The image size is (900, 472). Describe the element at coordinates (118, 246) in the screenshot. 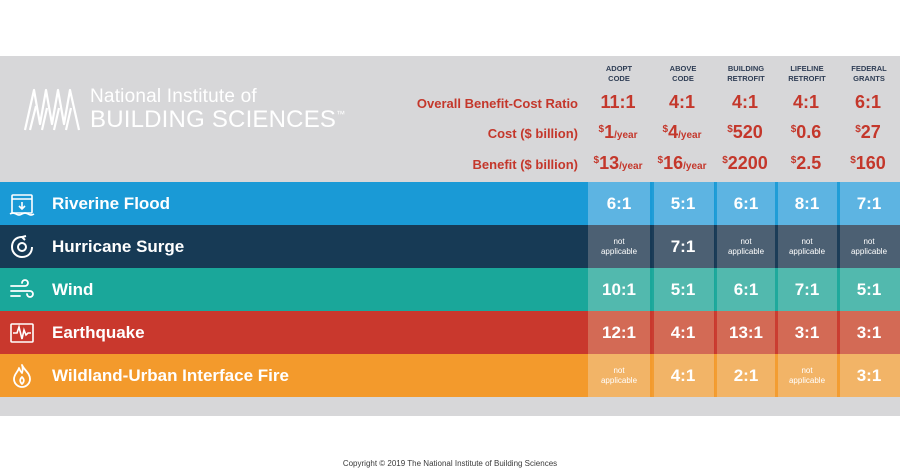

I see `hazard-name: Hurricane Surge` at that location.